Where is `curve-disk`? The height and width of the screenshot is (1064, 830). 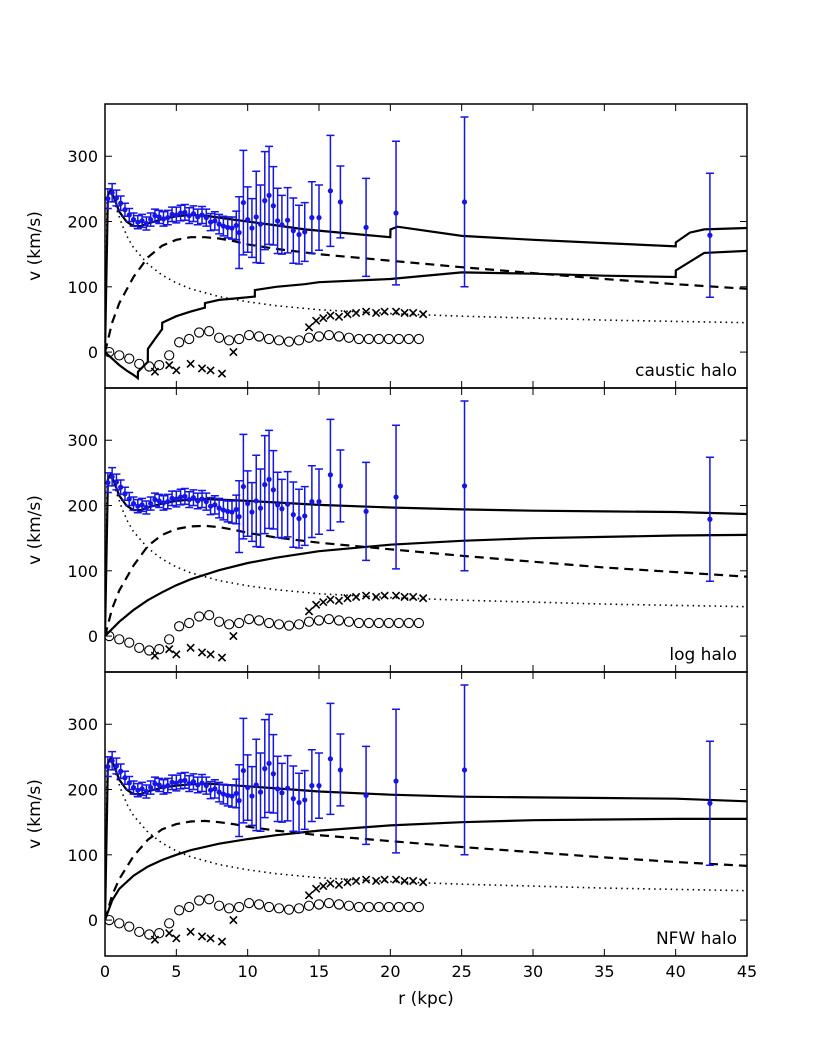
curve-disk is located at coordinates (426, 580).